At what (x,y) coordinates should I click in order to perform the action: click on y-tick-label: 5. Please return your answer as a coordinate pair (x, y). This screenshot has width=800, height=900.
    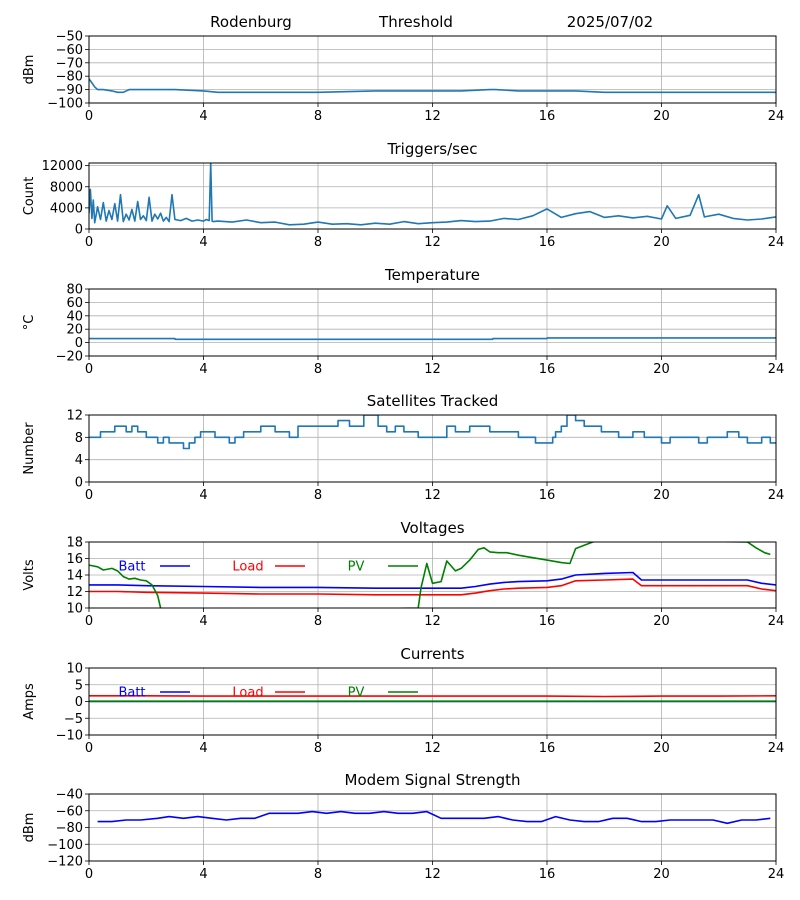
    Looking at the image, I should click on (79, 685).